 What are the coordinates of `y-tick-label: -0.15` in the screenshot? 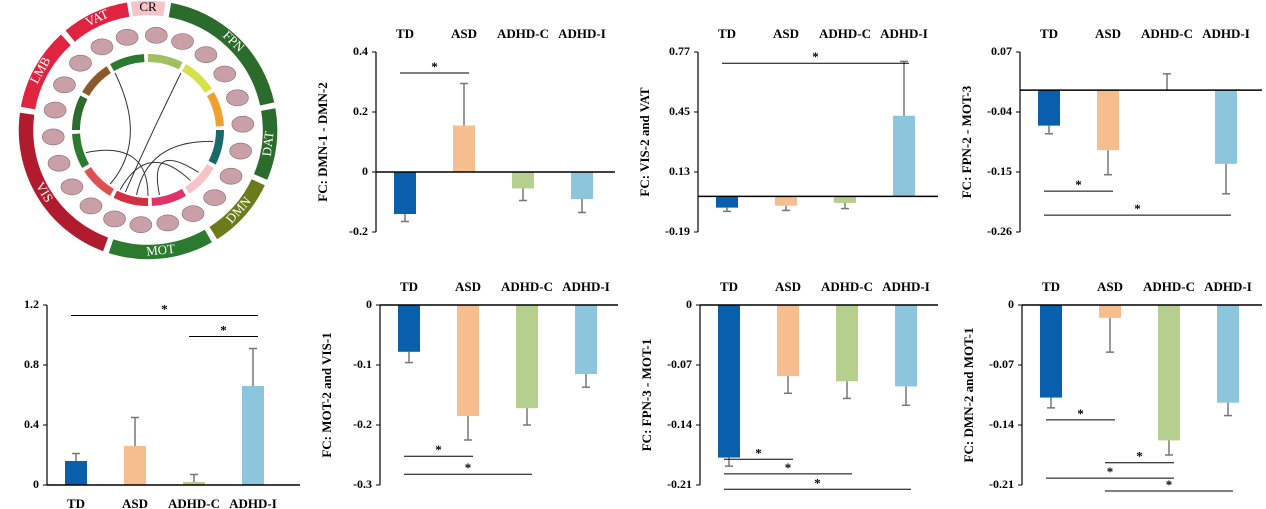 It's located at (999, 171).